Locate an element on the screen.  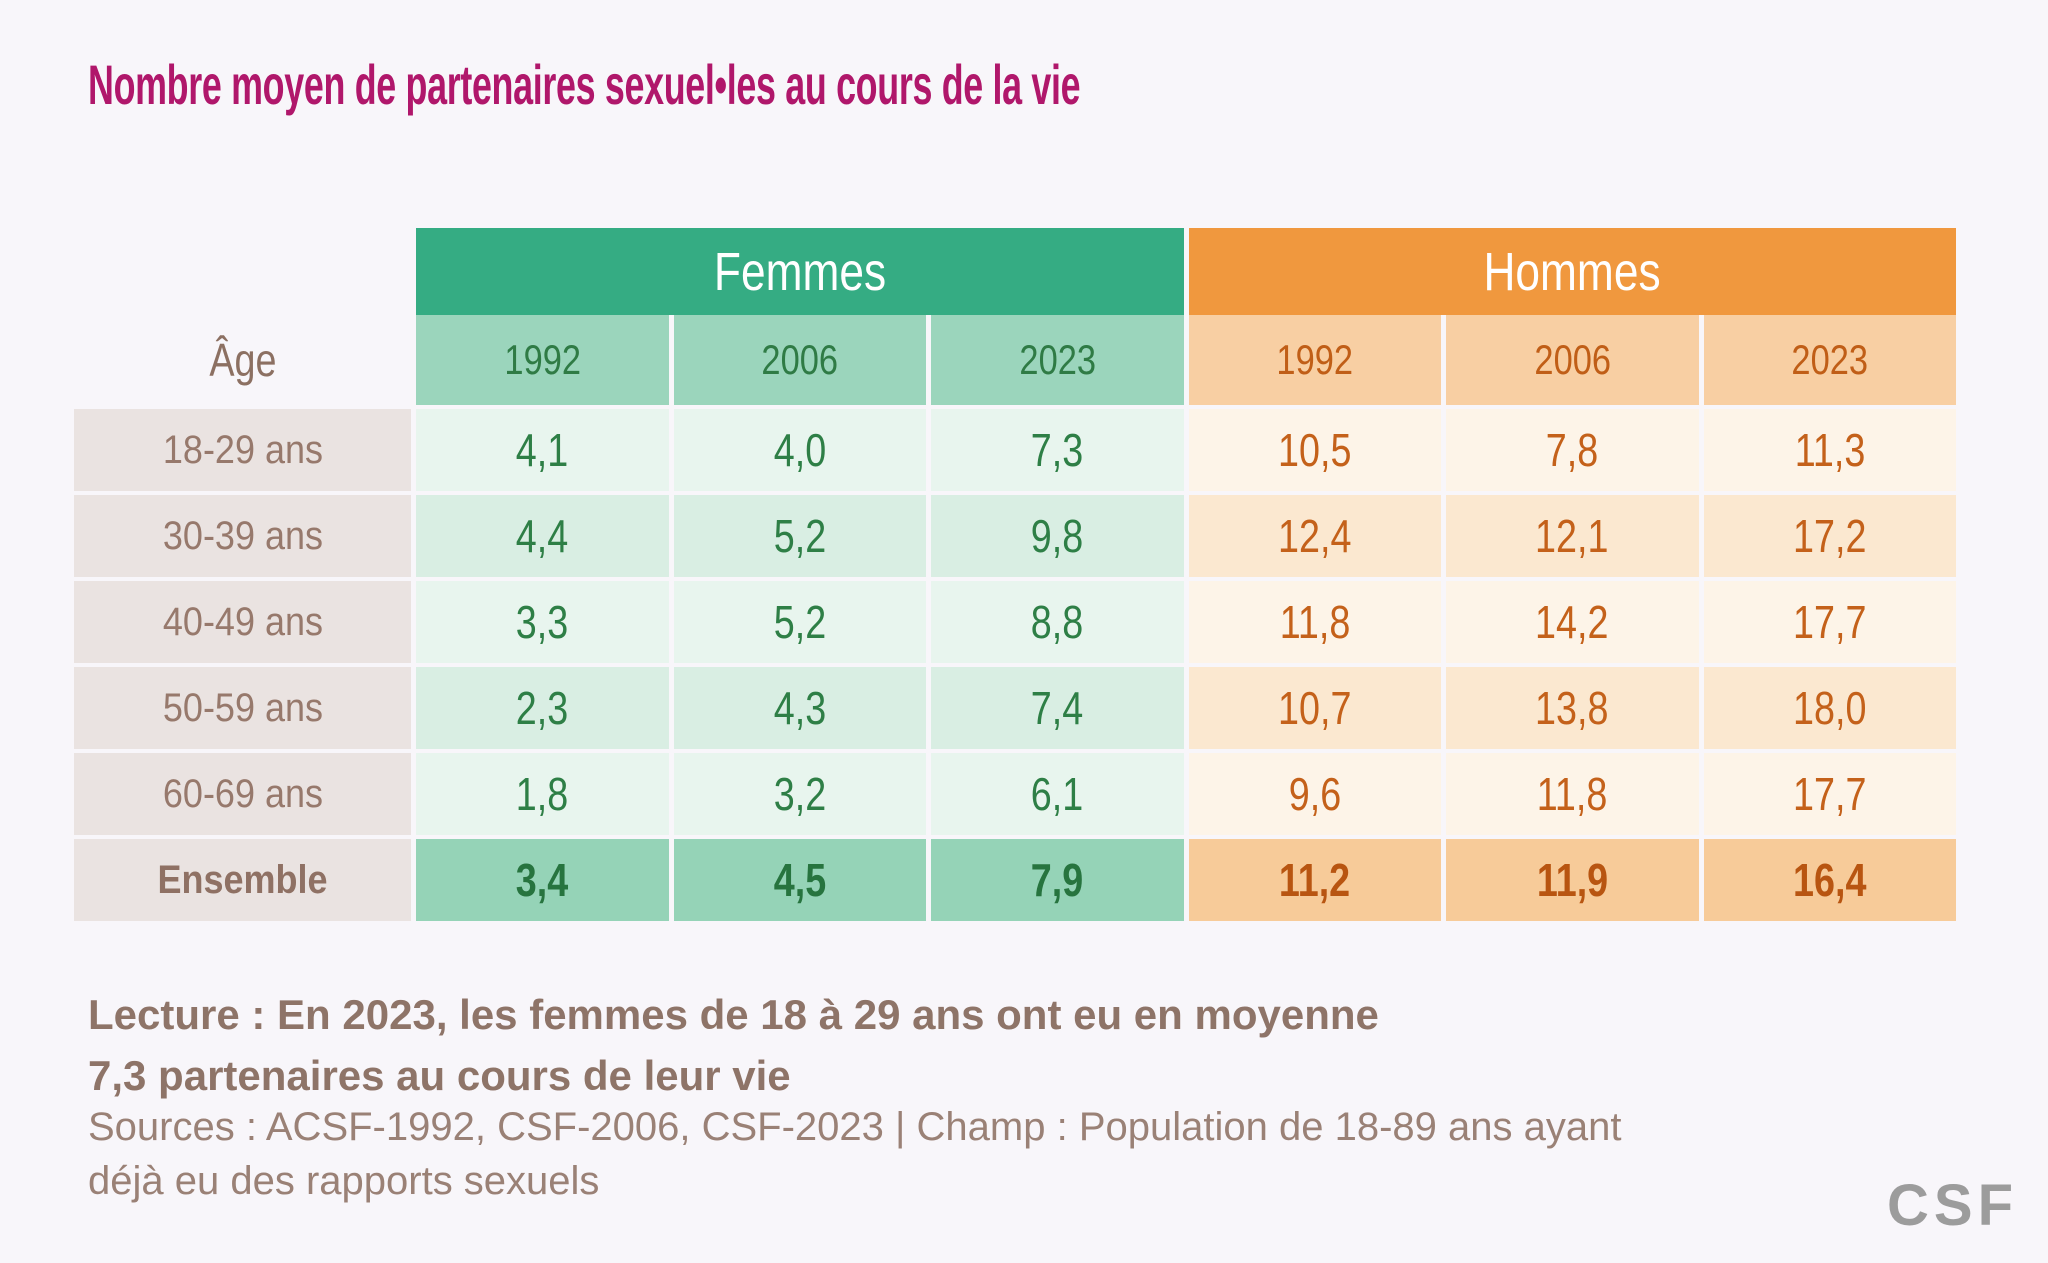
cell-hommes-1992-60-69: 9,6 is located at coordinates (1314, 794).